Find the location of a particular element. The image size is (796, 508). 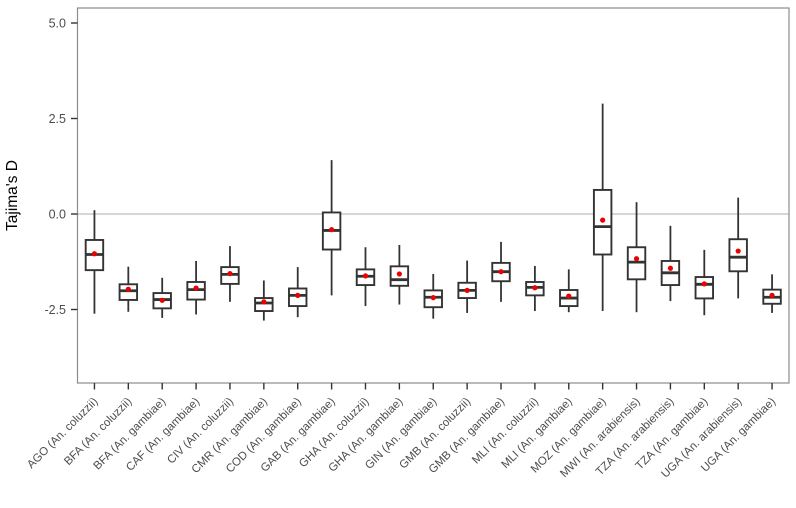

mean-point-gmb-an-coluzzii is located at coordinates (467, 290).